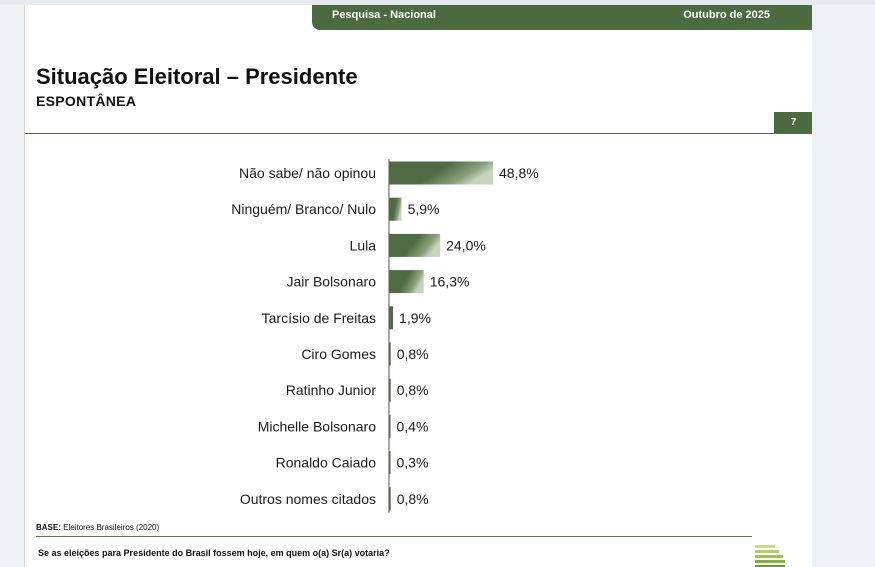  I want to click on value-label: 0,3%, so click(413, 463).